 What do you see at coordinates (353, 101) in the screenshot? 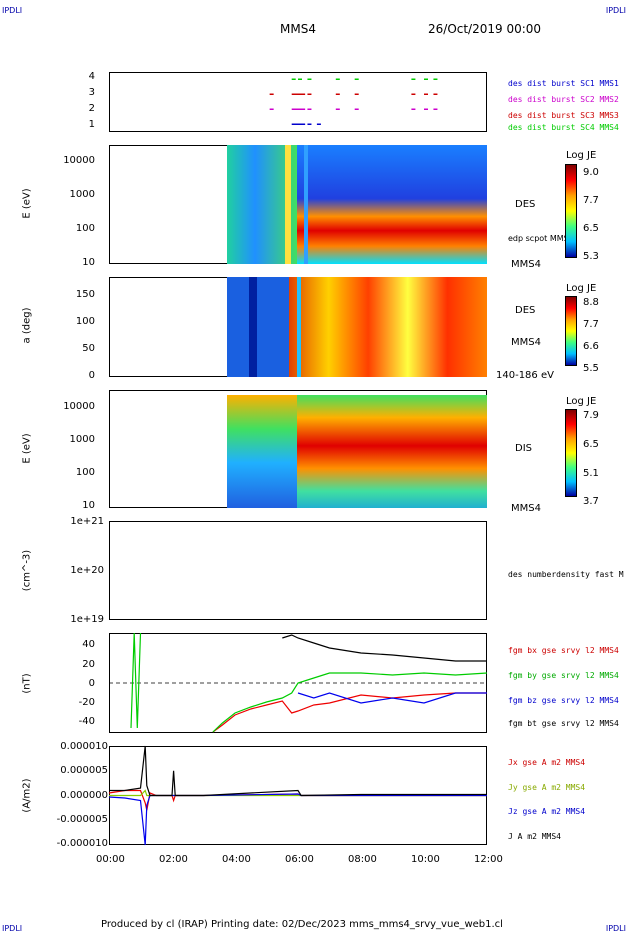
I see `burst-plot` at bounding box center [353, 101].